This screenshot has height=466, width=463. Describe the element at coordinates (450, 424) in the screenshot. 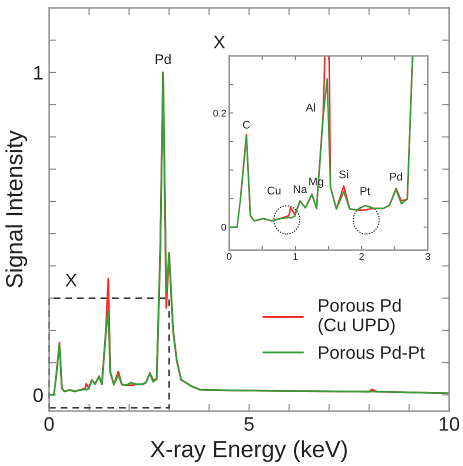

I see `x-tick-label: 10` at that location.